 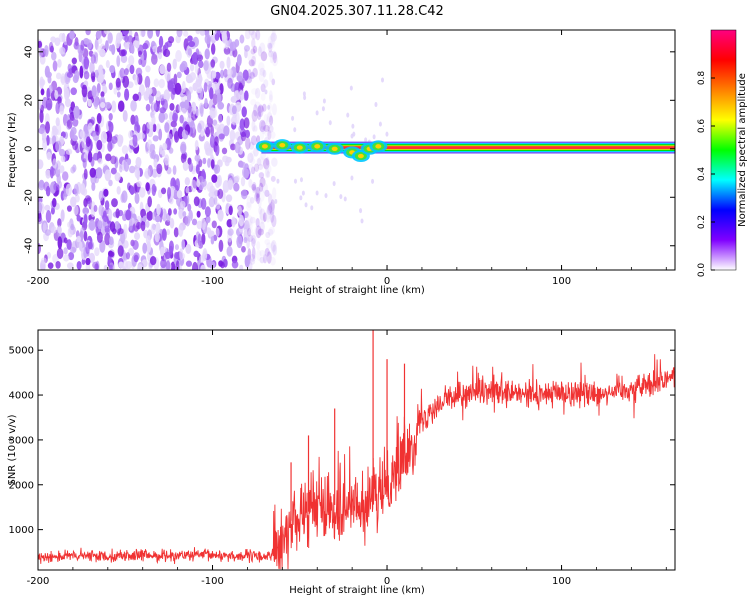 What do you see at coordinates (29, 51) in the screenshot?
I see `spectrogram-ytick-label: 40` at bounding box center [29, 51].